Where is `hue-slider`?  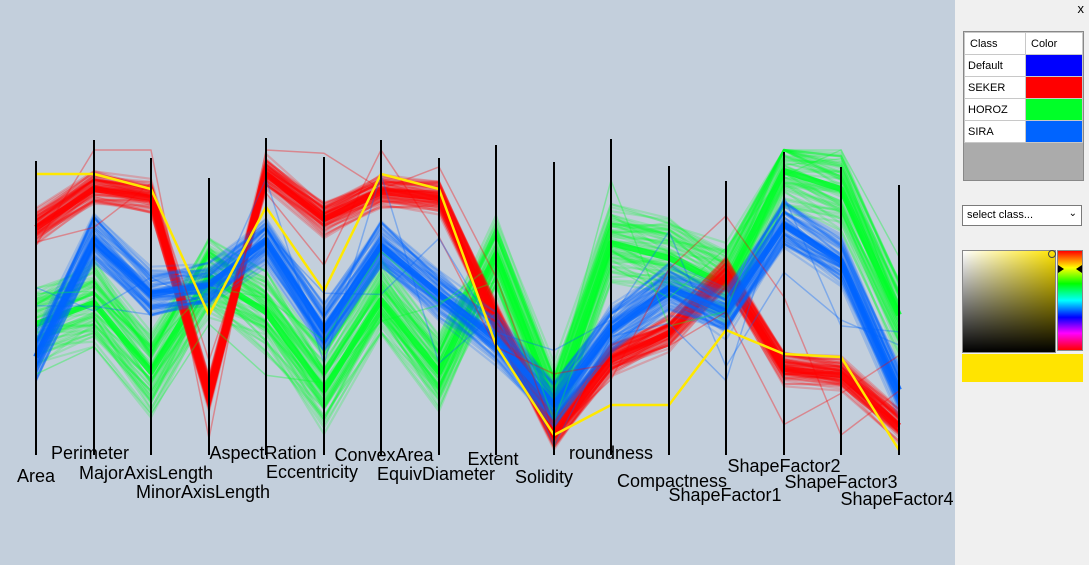
hue-slider is located at coordinates (1070, 300).